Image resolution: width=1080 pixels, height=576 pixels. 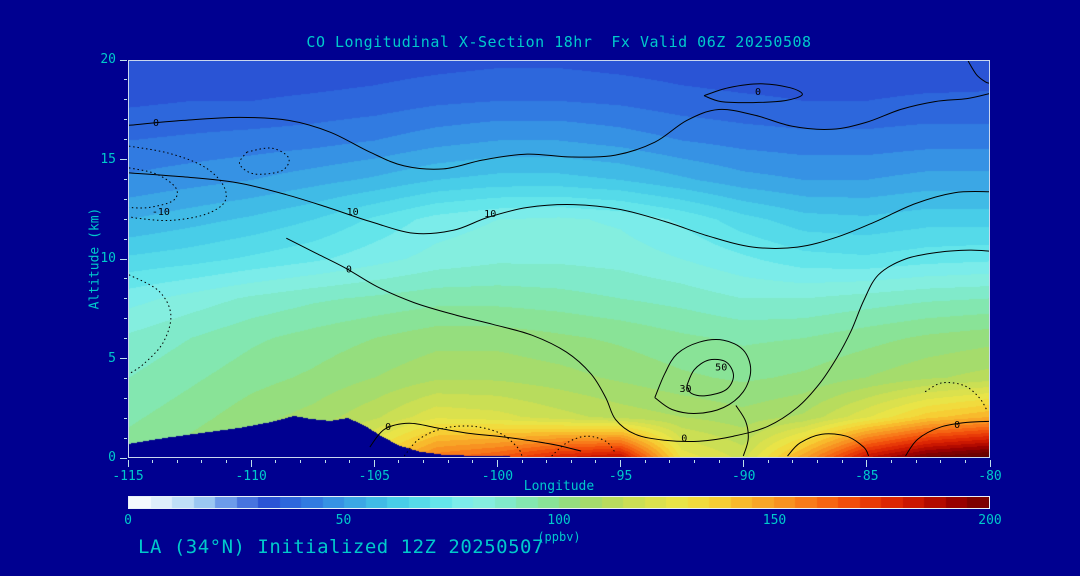 What do you see at coordinates (559, 486) in the screenshot?
I see `x-axis-label: Longitude` at bounding box center [559, 486].